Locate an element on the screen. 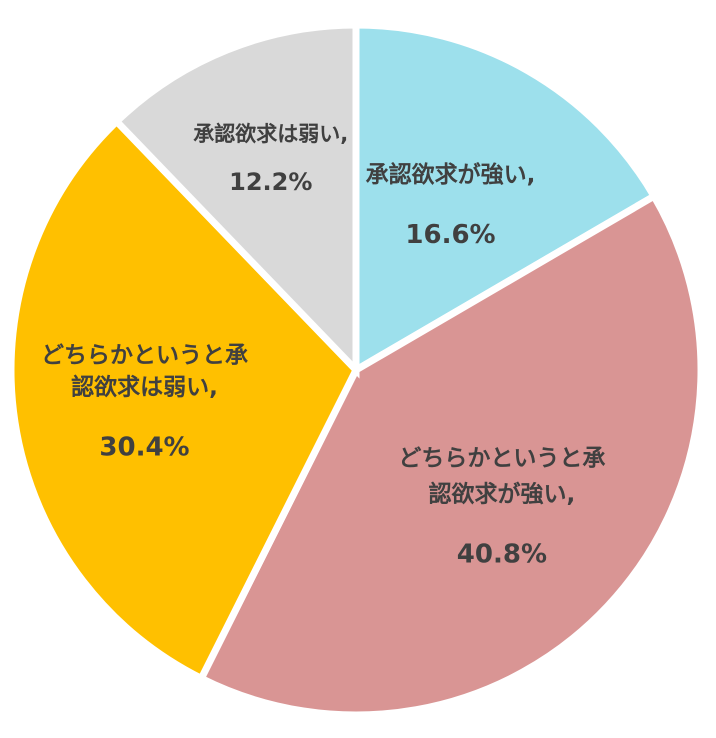 This screenshot has height=738, width=716. slice-value-1: 16.6% is located at coordinates (450, 235).